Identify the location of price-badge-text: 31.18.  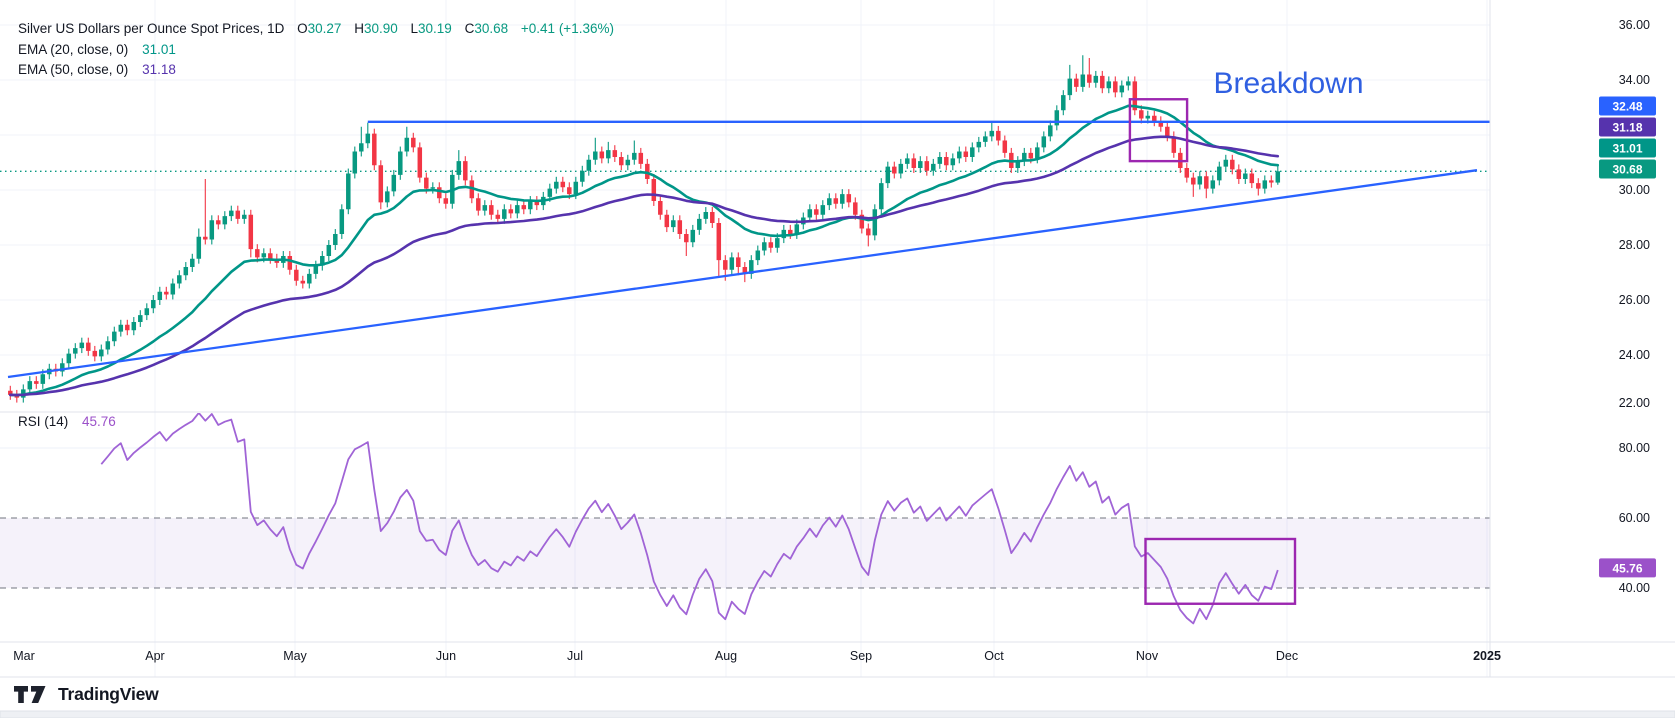
(1627, 128).